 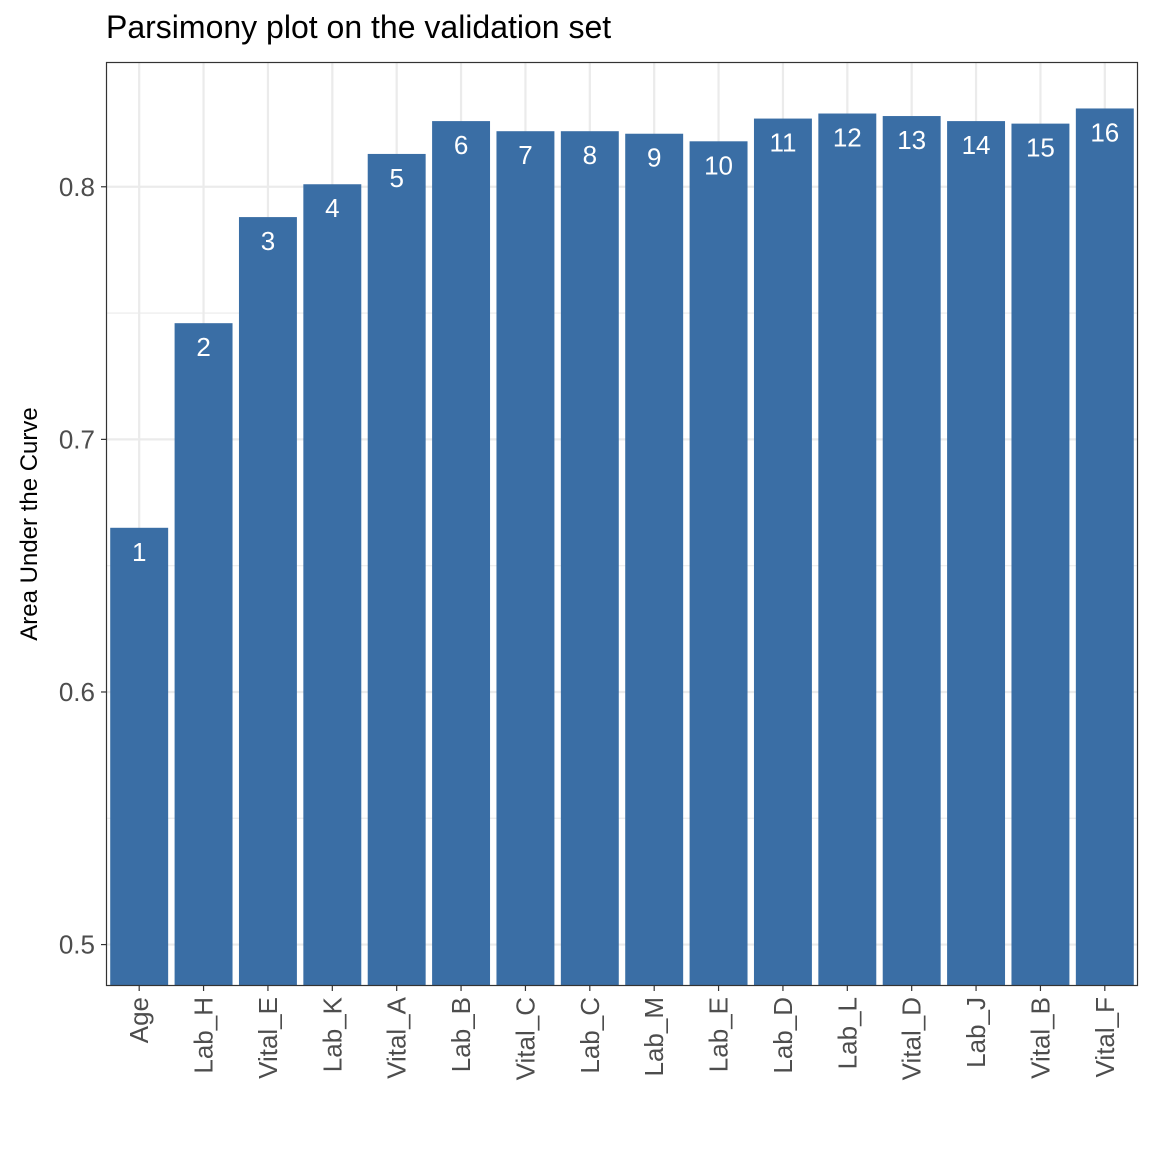 I want to click on y-tick-label: 0.5, so click(x=77, y=945).